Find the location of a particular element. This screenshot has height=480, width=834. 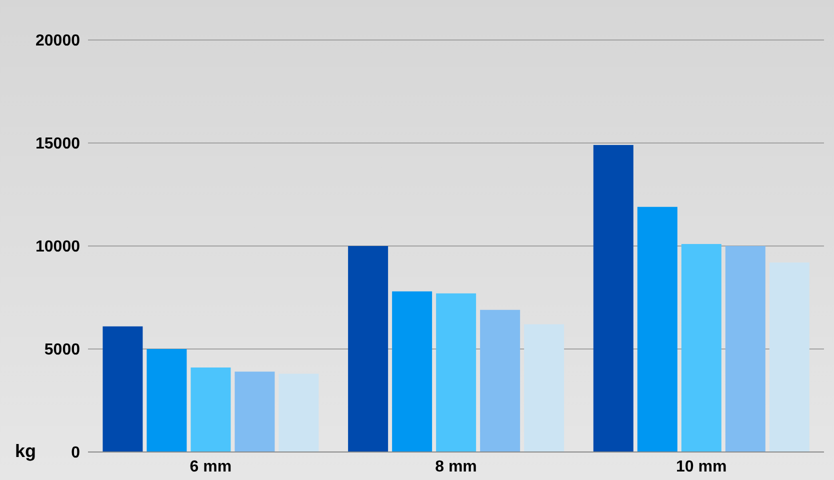

y-tick-label: 20000 is located at coordinates (58, 41).